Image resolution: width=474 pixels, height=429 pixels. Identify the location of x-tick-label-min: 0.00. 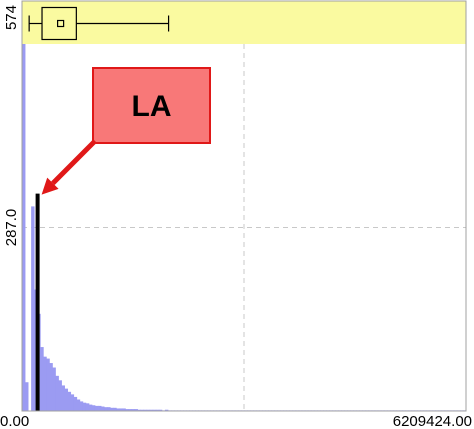
(14, 421).